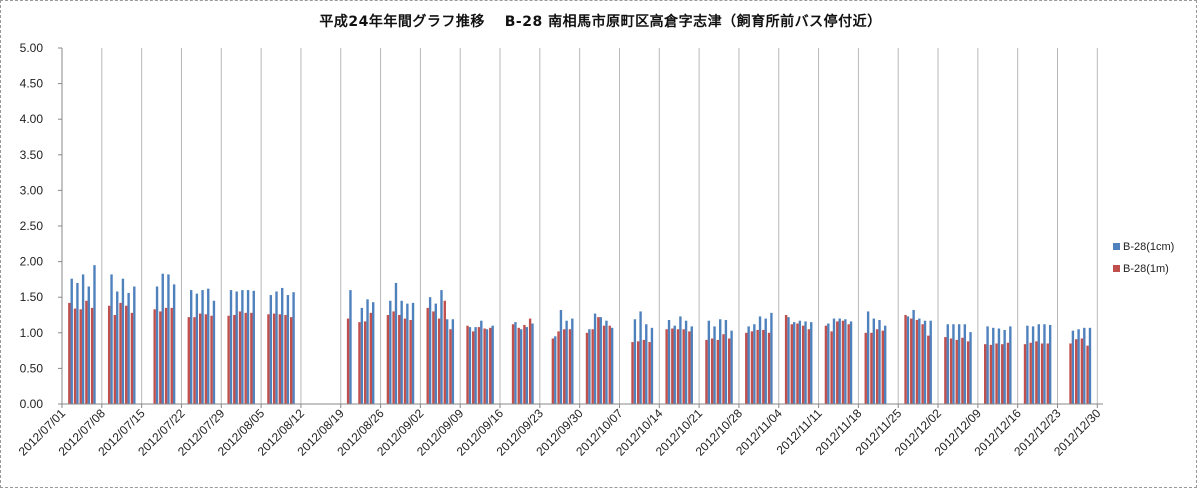  Describe the element at coordinates (32, 155) in the screenshot. I see `y-tick-label: 3.50` at that location.